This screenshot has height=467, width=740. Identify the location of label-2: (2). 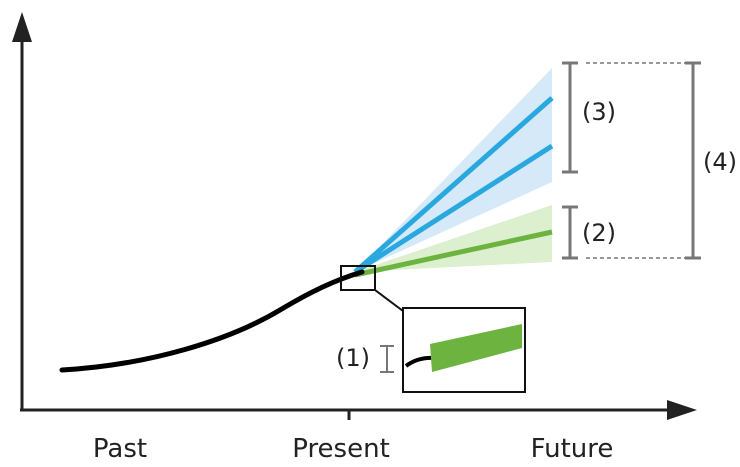
(599, 233).